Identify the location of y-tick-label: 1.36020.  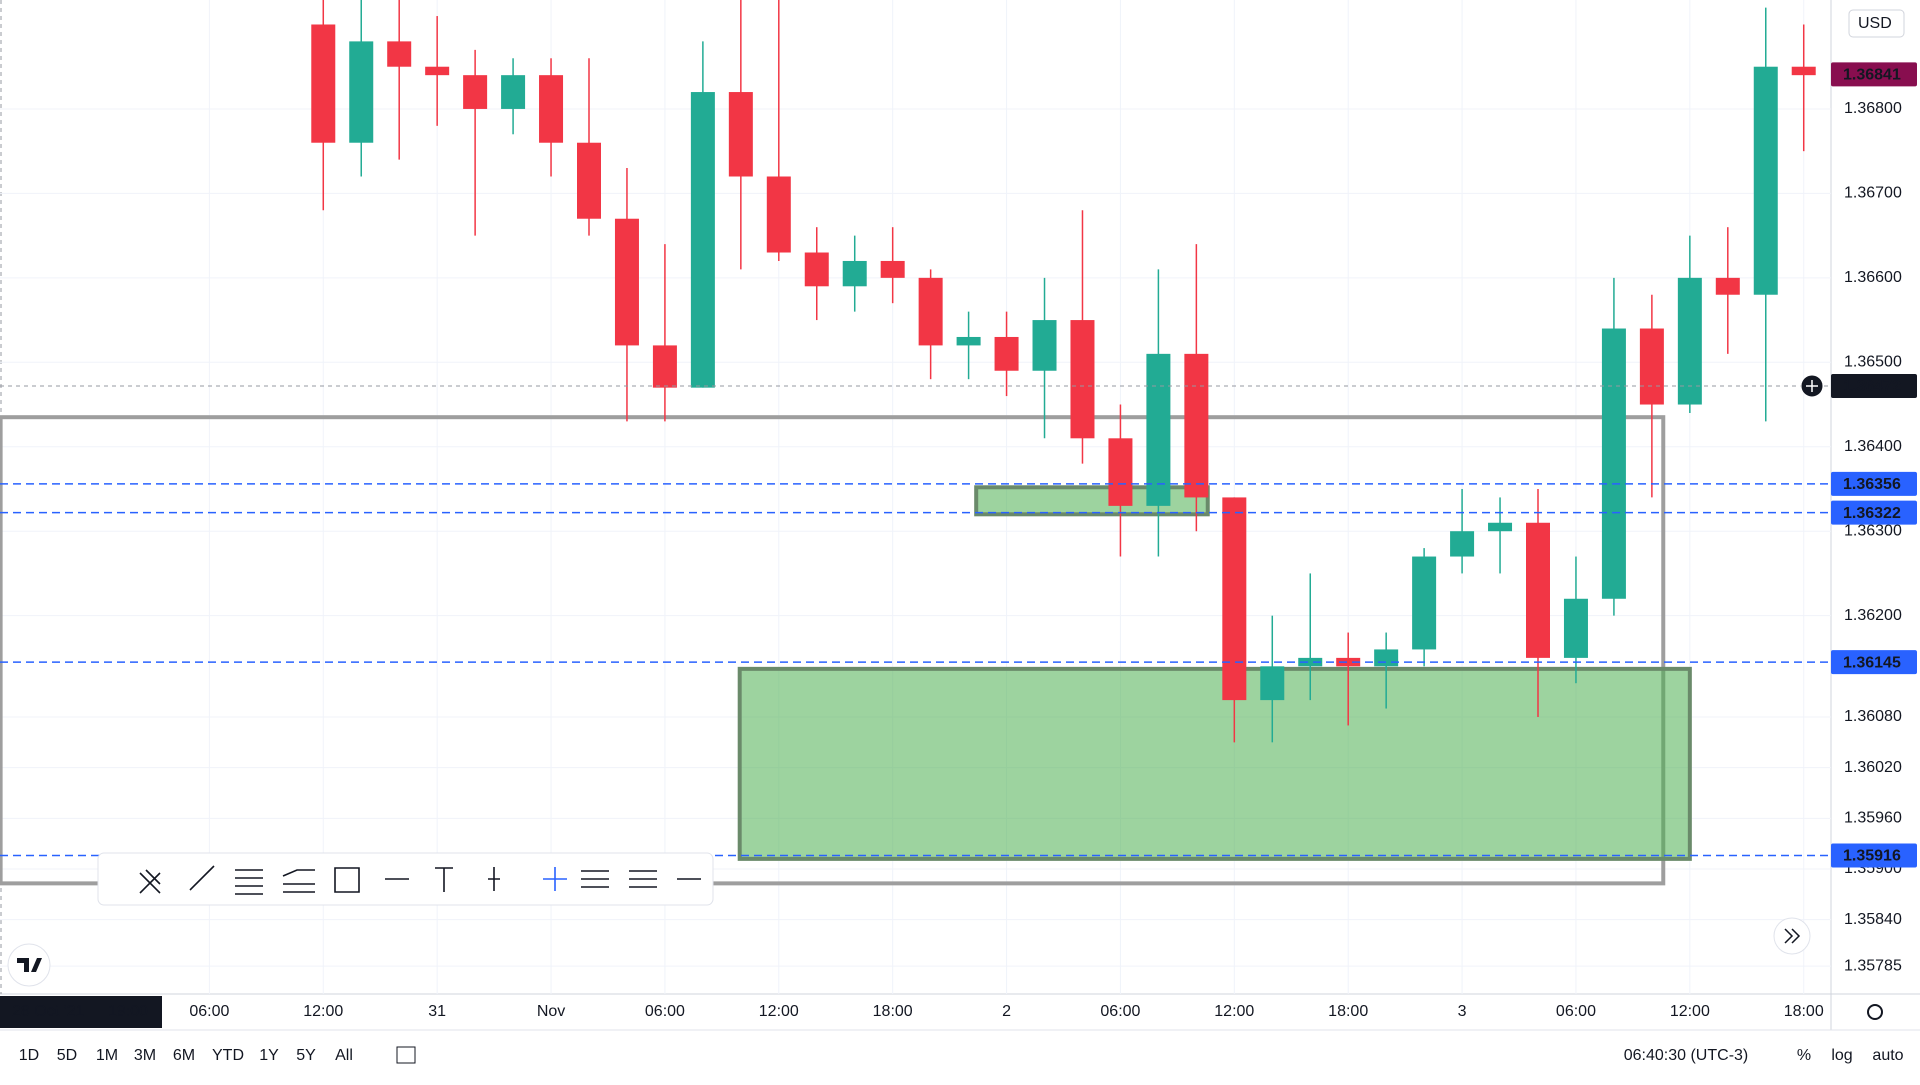
(1873, 767).